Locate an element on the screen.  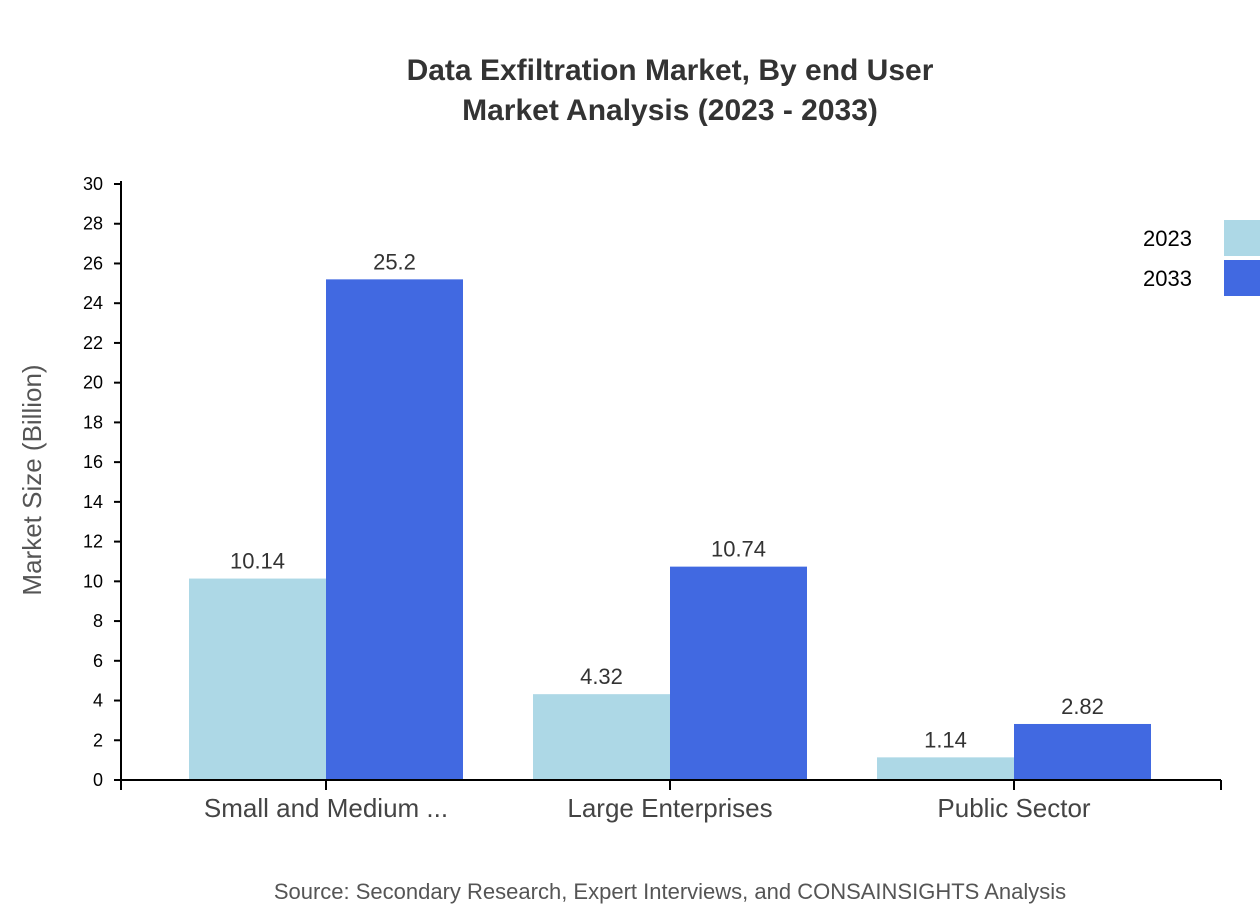
y-axis-label: Market Size (Billion) is located at coordinates (32, 479).